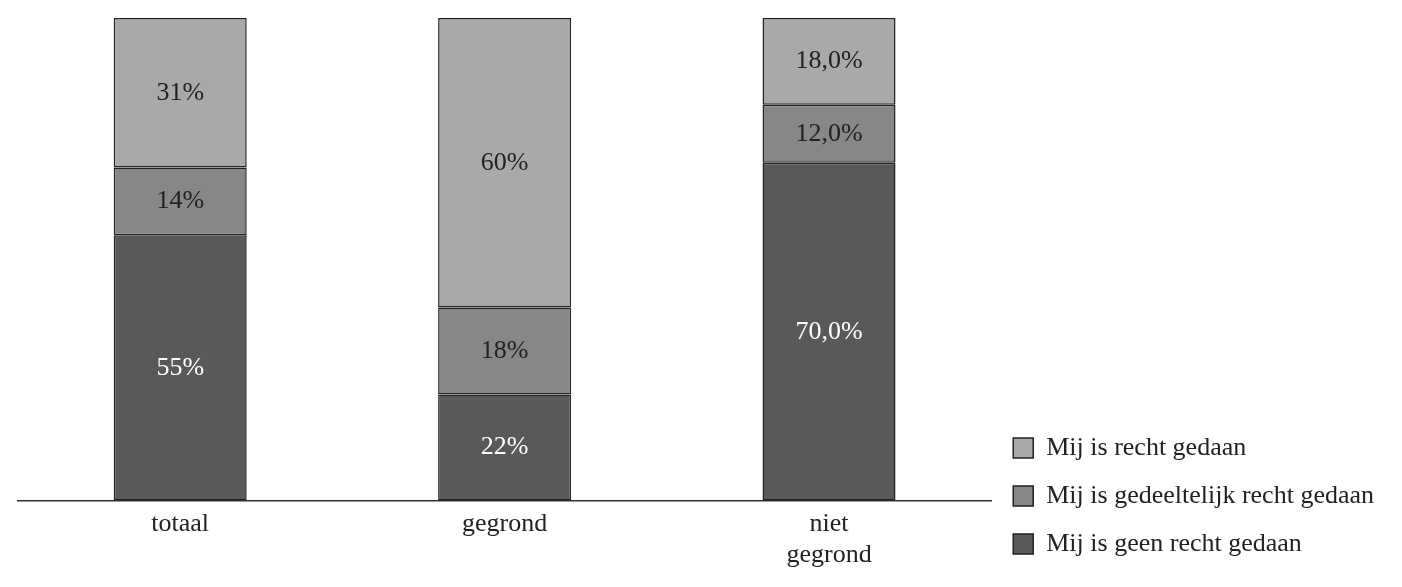 This screenshot has width=1402, height=587. I want to click on x-tick-label: totaal, so click(180, 523).